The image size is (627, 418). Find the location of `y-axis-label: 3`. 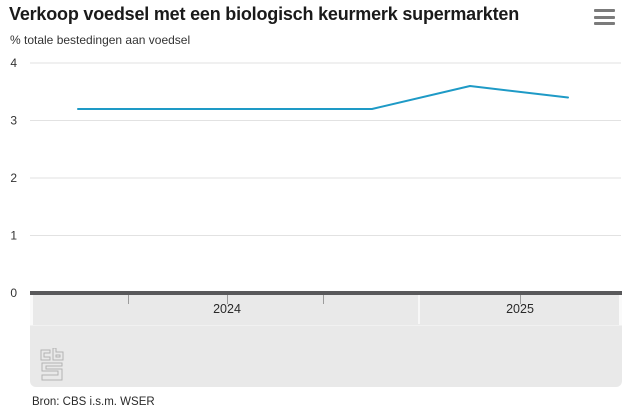

y-axis-label: 3 is located at coordinates (13, 121).